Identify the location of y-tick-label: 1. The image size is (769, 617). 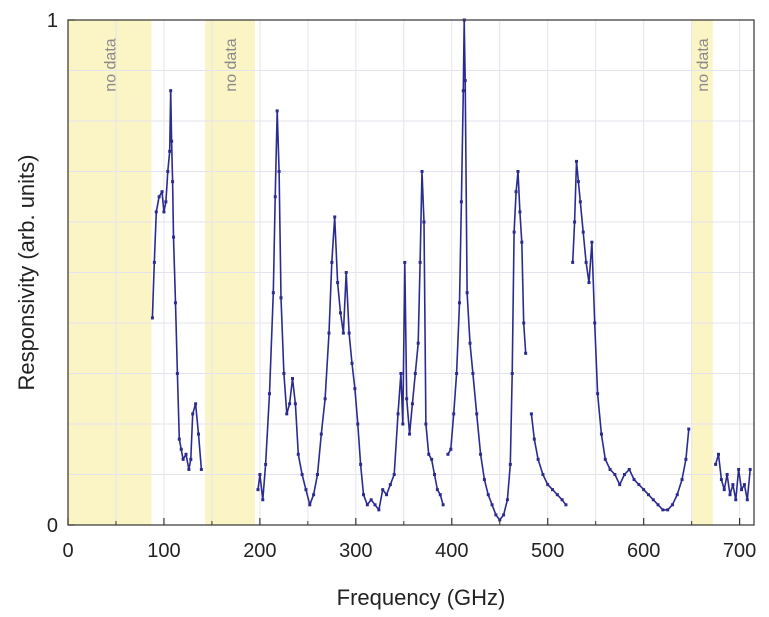
(52, 21).